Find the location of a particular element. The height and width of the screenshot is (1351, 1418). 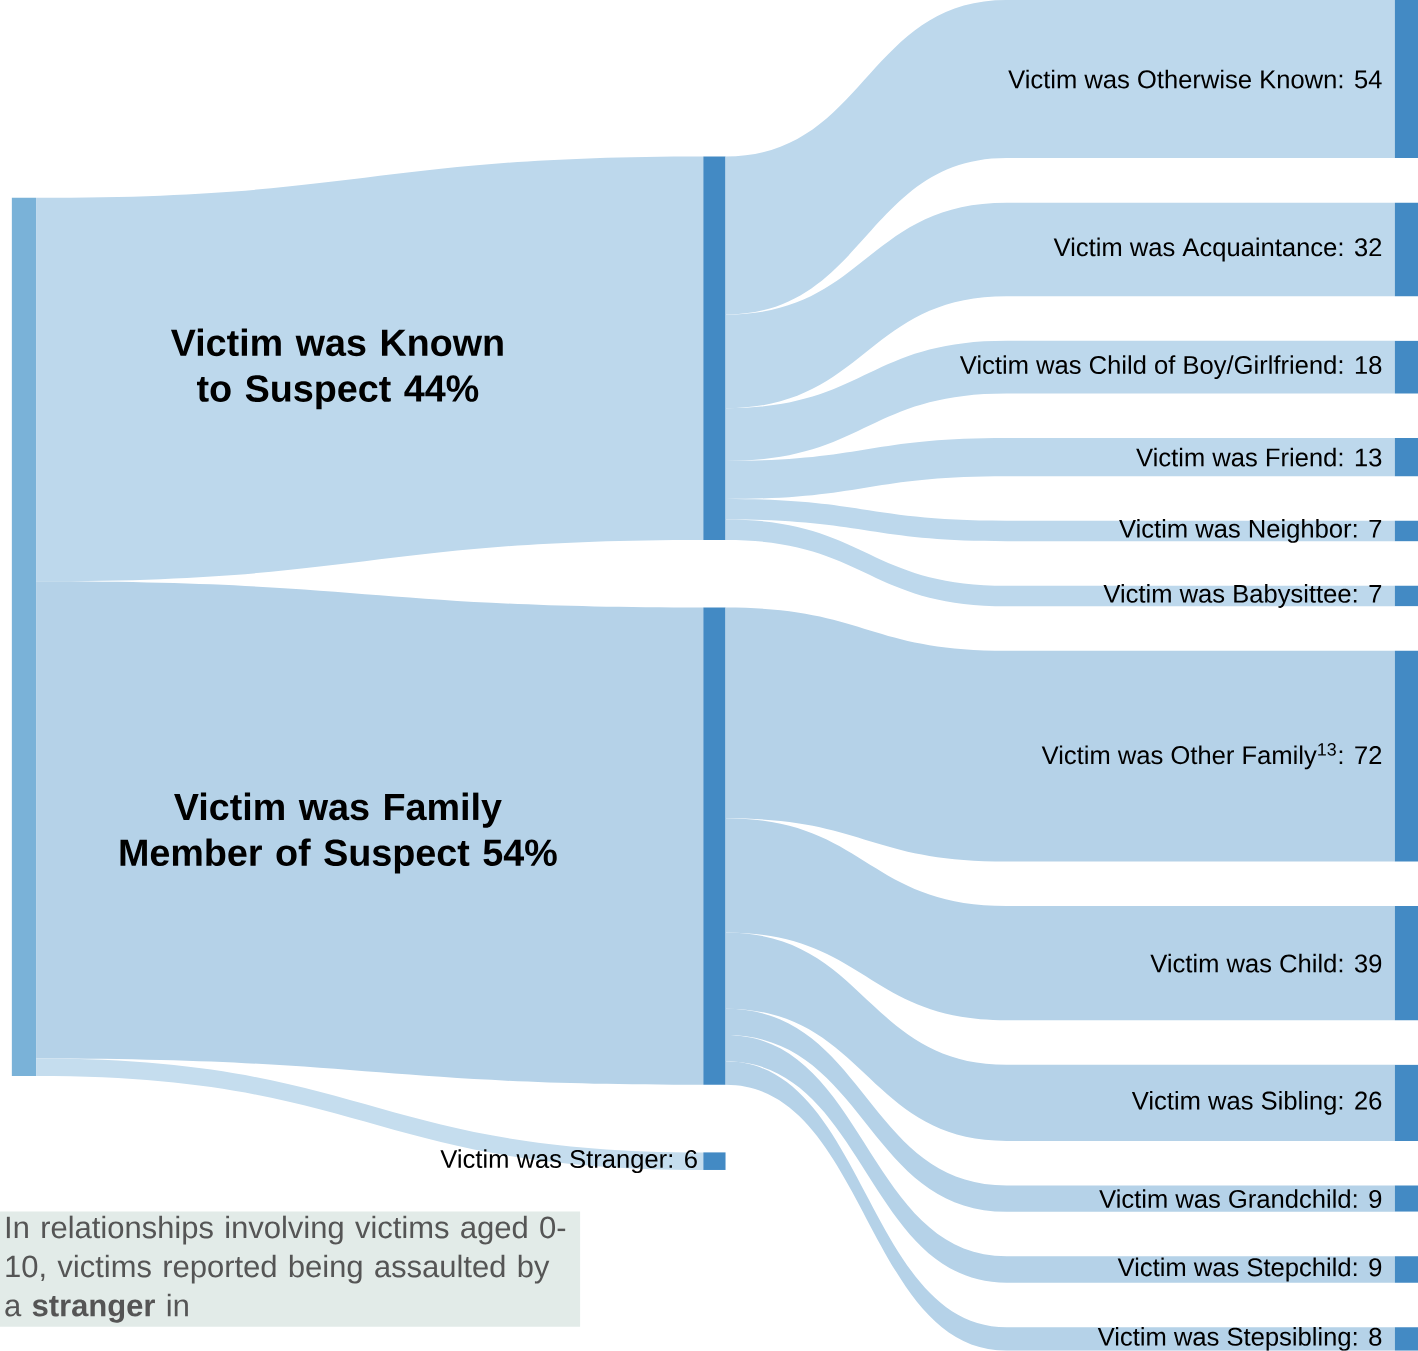

category-label: Victim was Friend is located at coordinates (1236, 457).